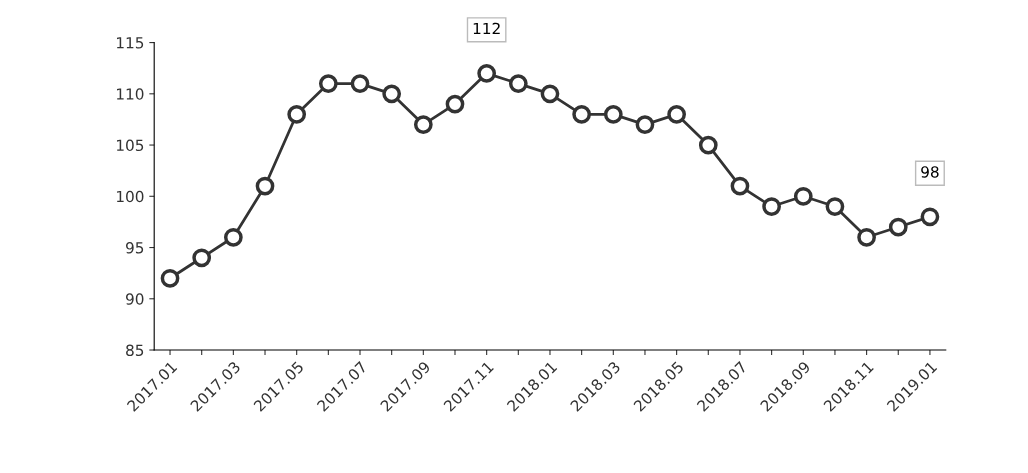  What do you see at coordinates (930, 172) in the screenshot?
I see `annotation: 98` at bounding box center [930, 172].